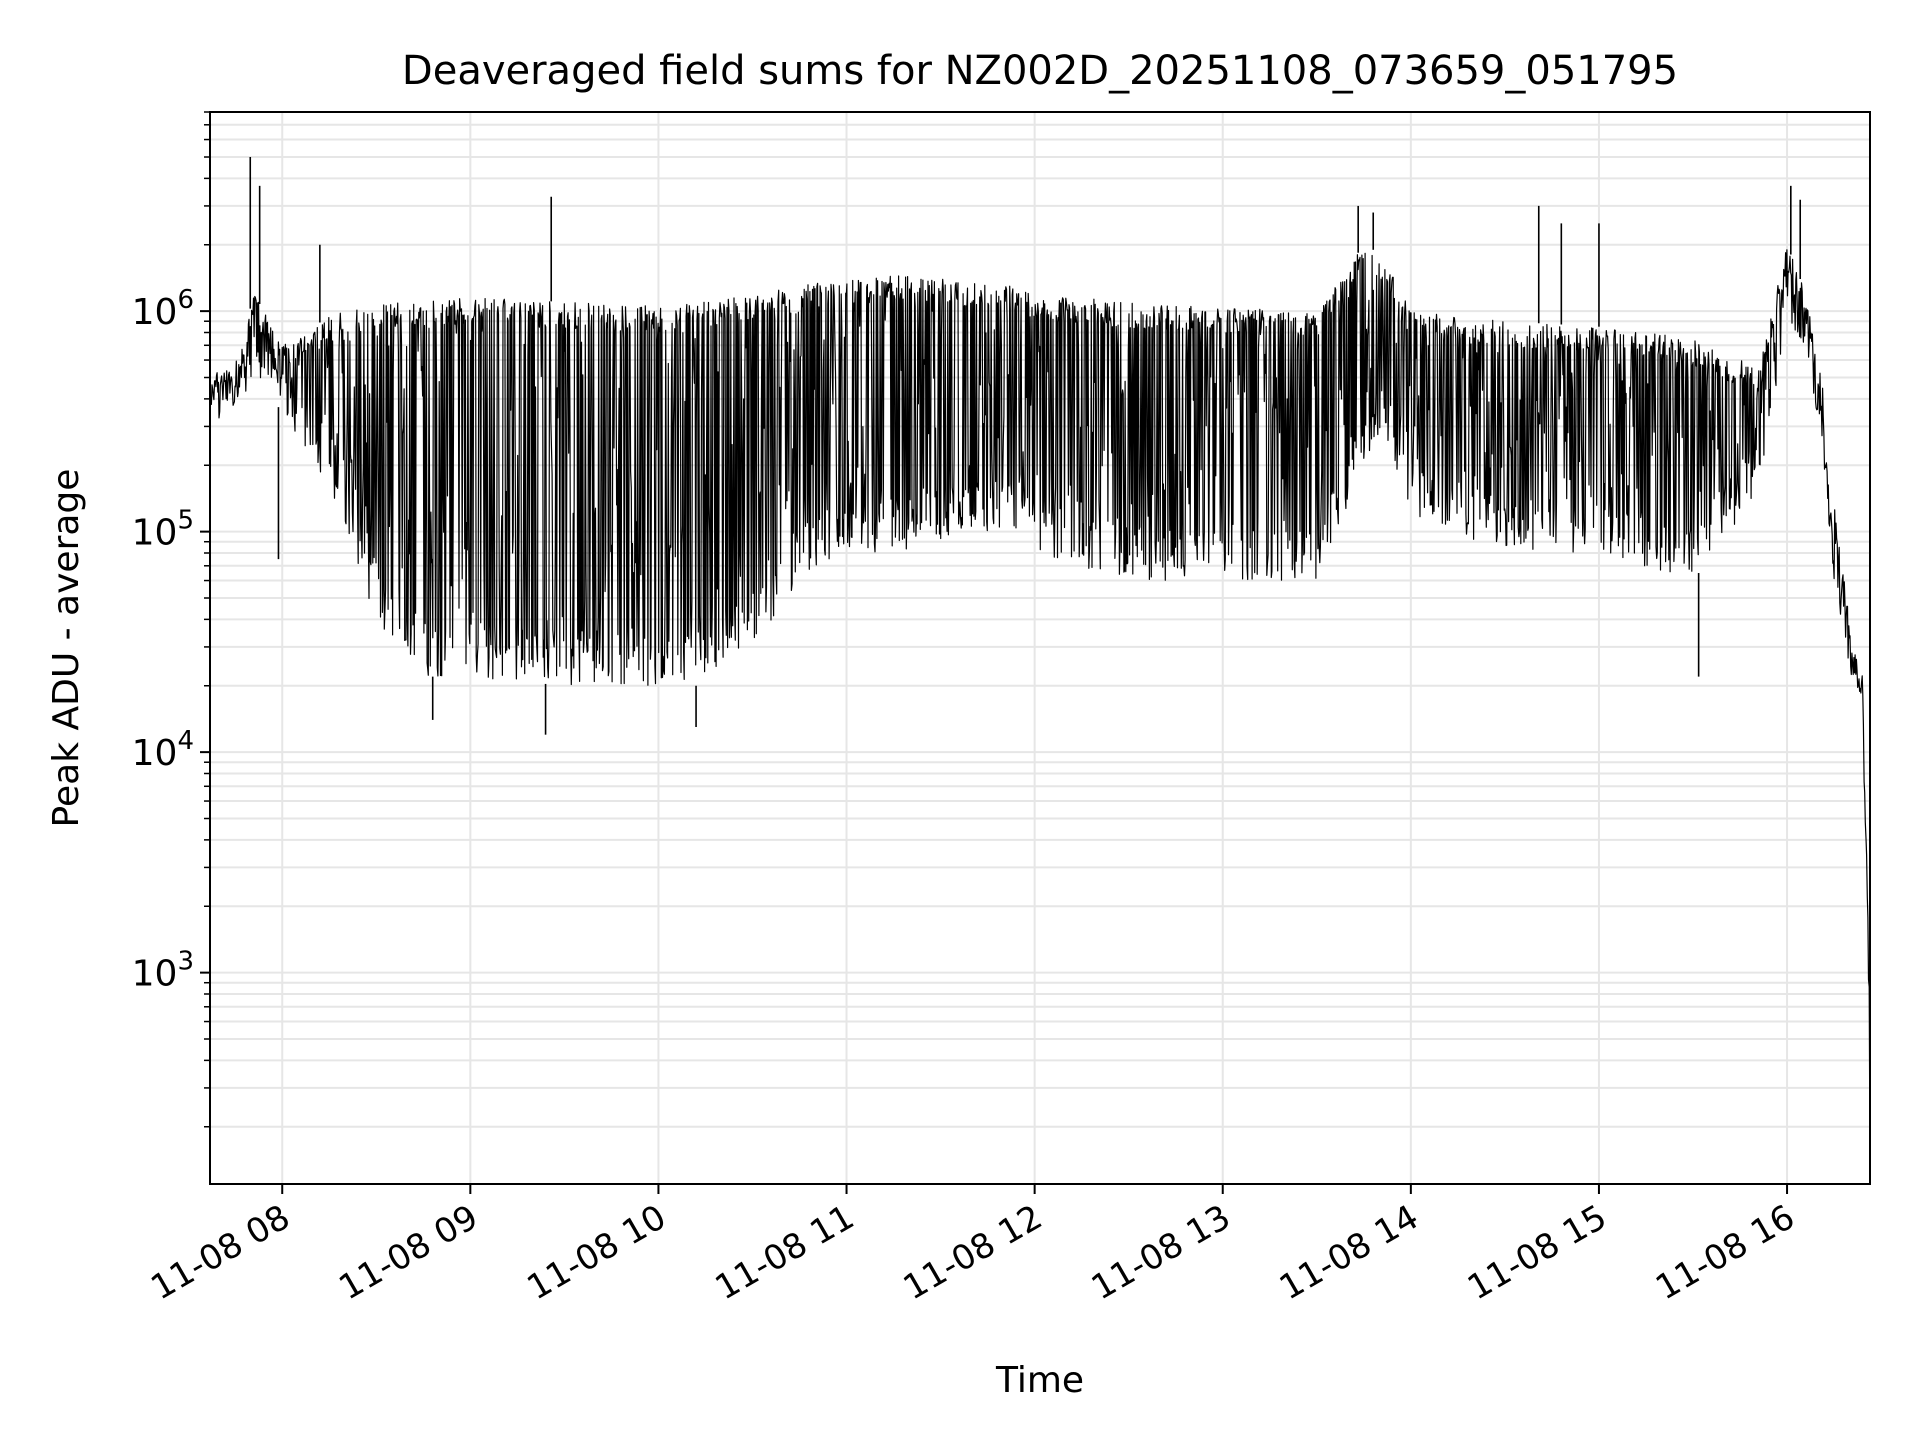  Describe the element at coordinates (973, 1252) in the screenshot. I see `x-tick-label: 11-08 12` at that location.